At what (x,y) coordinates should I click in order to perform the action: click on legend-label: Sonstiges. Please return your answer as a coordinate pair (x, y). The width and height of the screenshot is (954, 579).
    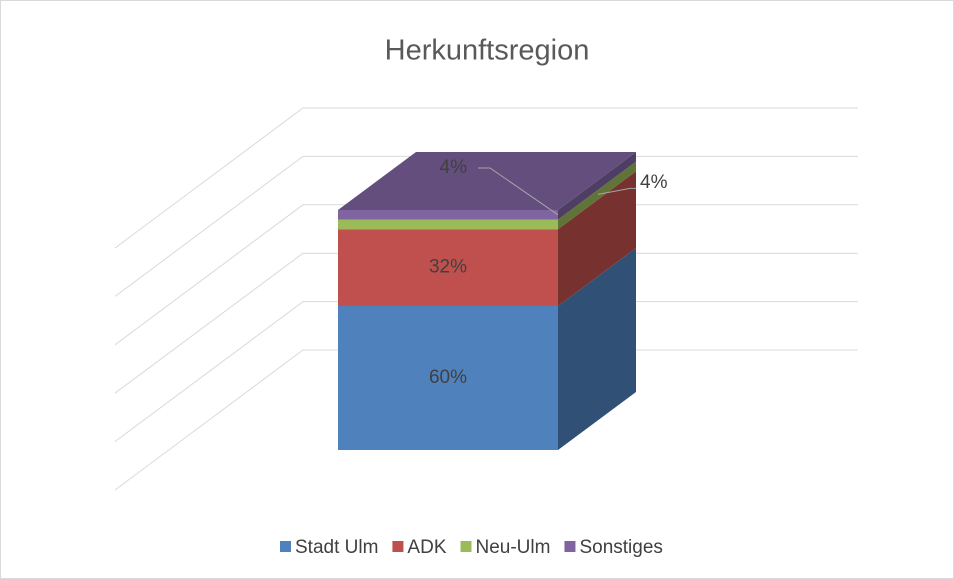
    Looking at the image, I should click on (620, 547).